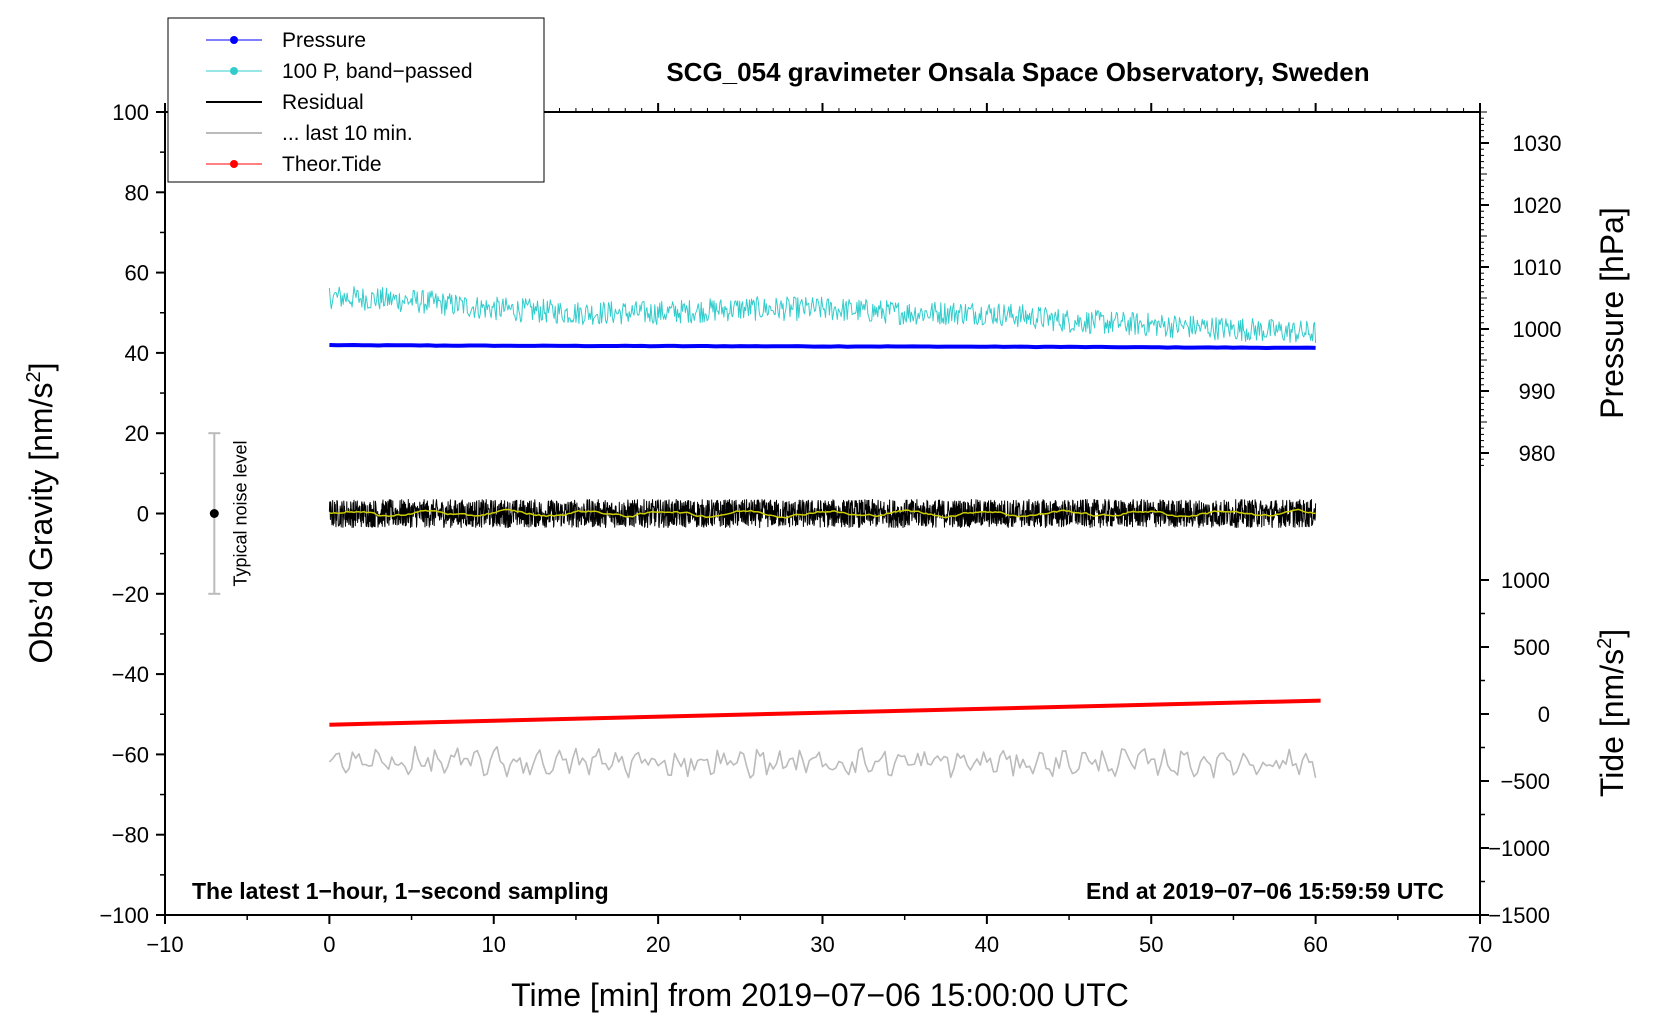 The image size is (1660, 1020). I want to click on y-tick-label-left: −40, so click(130, 674).